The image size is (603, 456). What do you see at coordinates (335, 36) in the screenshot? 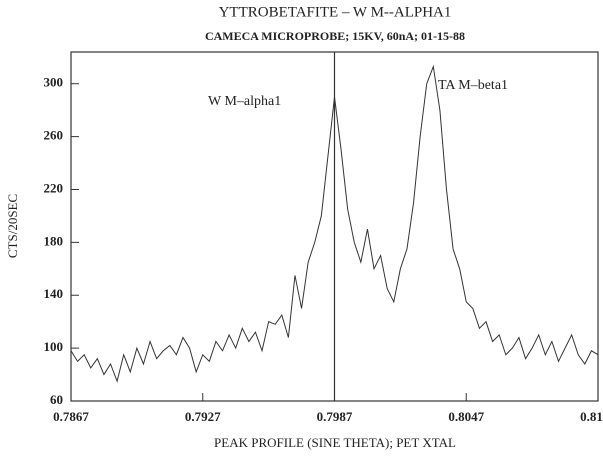
I see `chart-subtitle: CAMECA MICROPROBE; 15KV, 60nA; 01-15-88` at bounding box center [335, 36].